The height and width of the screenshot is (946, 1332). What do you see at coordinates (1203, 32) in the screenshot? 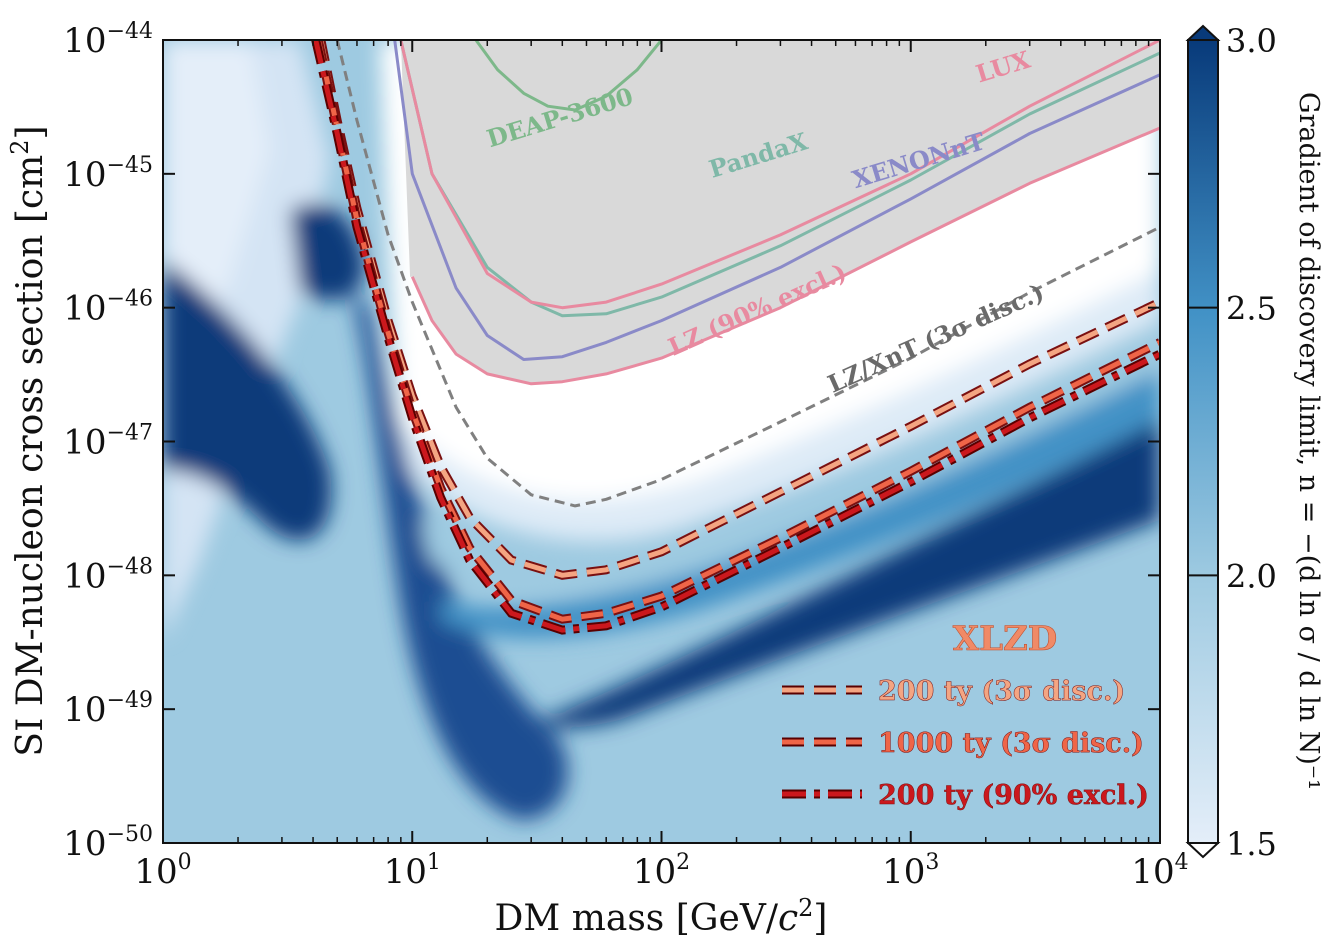
I see `colorbar-extend-top` at bounding box center [1203, 32].